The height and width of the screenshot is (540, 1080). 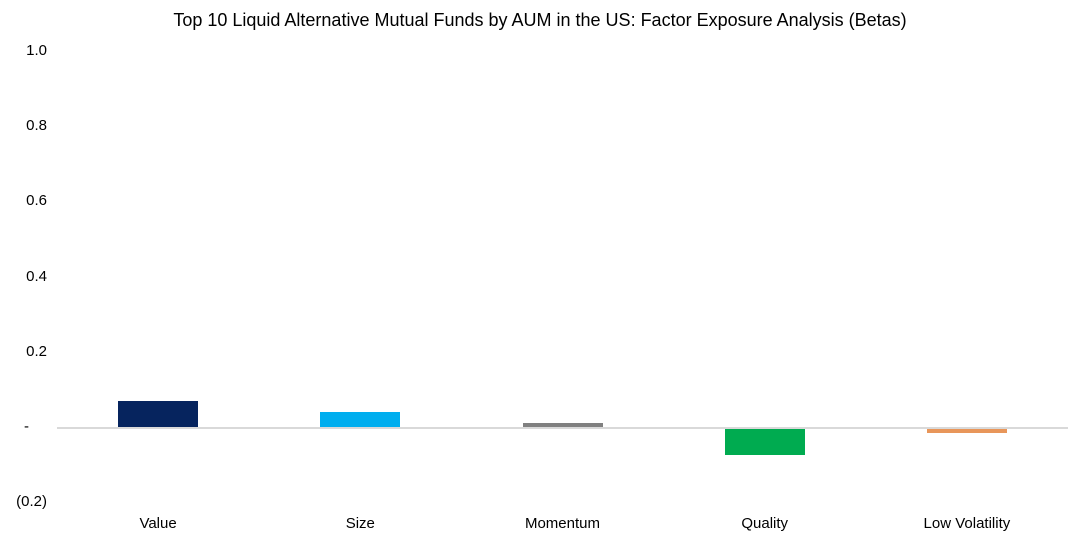 What do you see at coordinates (158, 413) in the screenshot?
I see `bar-value` at bounding box center [158, 413].